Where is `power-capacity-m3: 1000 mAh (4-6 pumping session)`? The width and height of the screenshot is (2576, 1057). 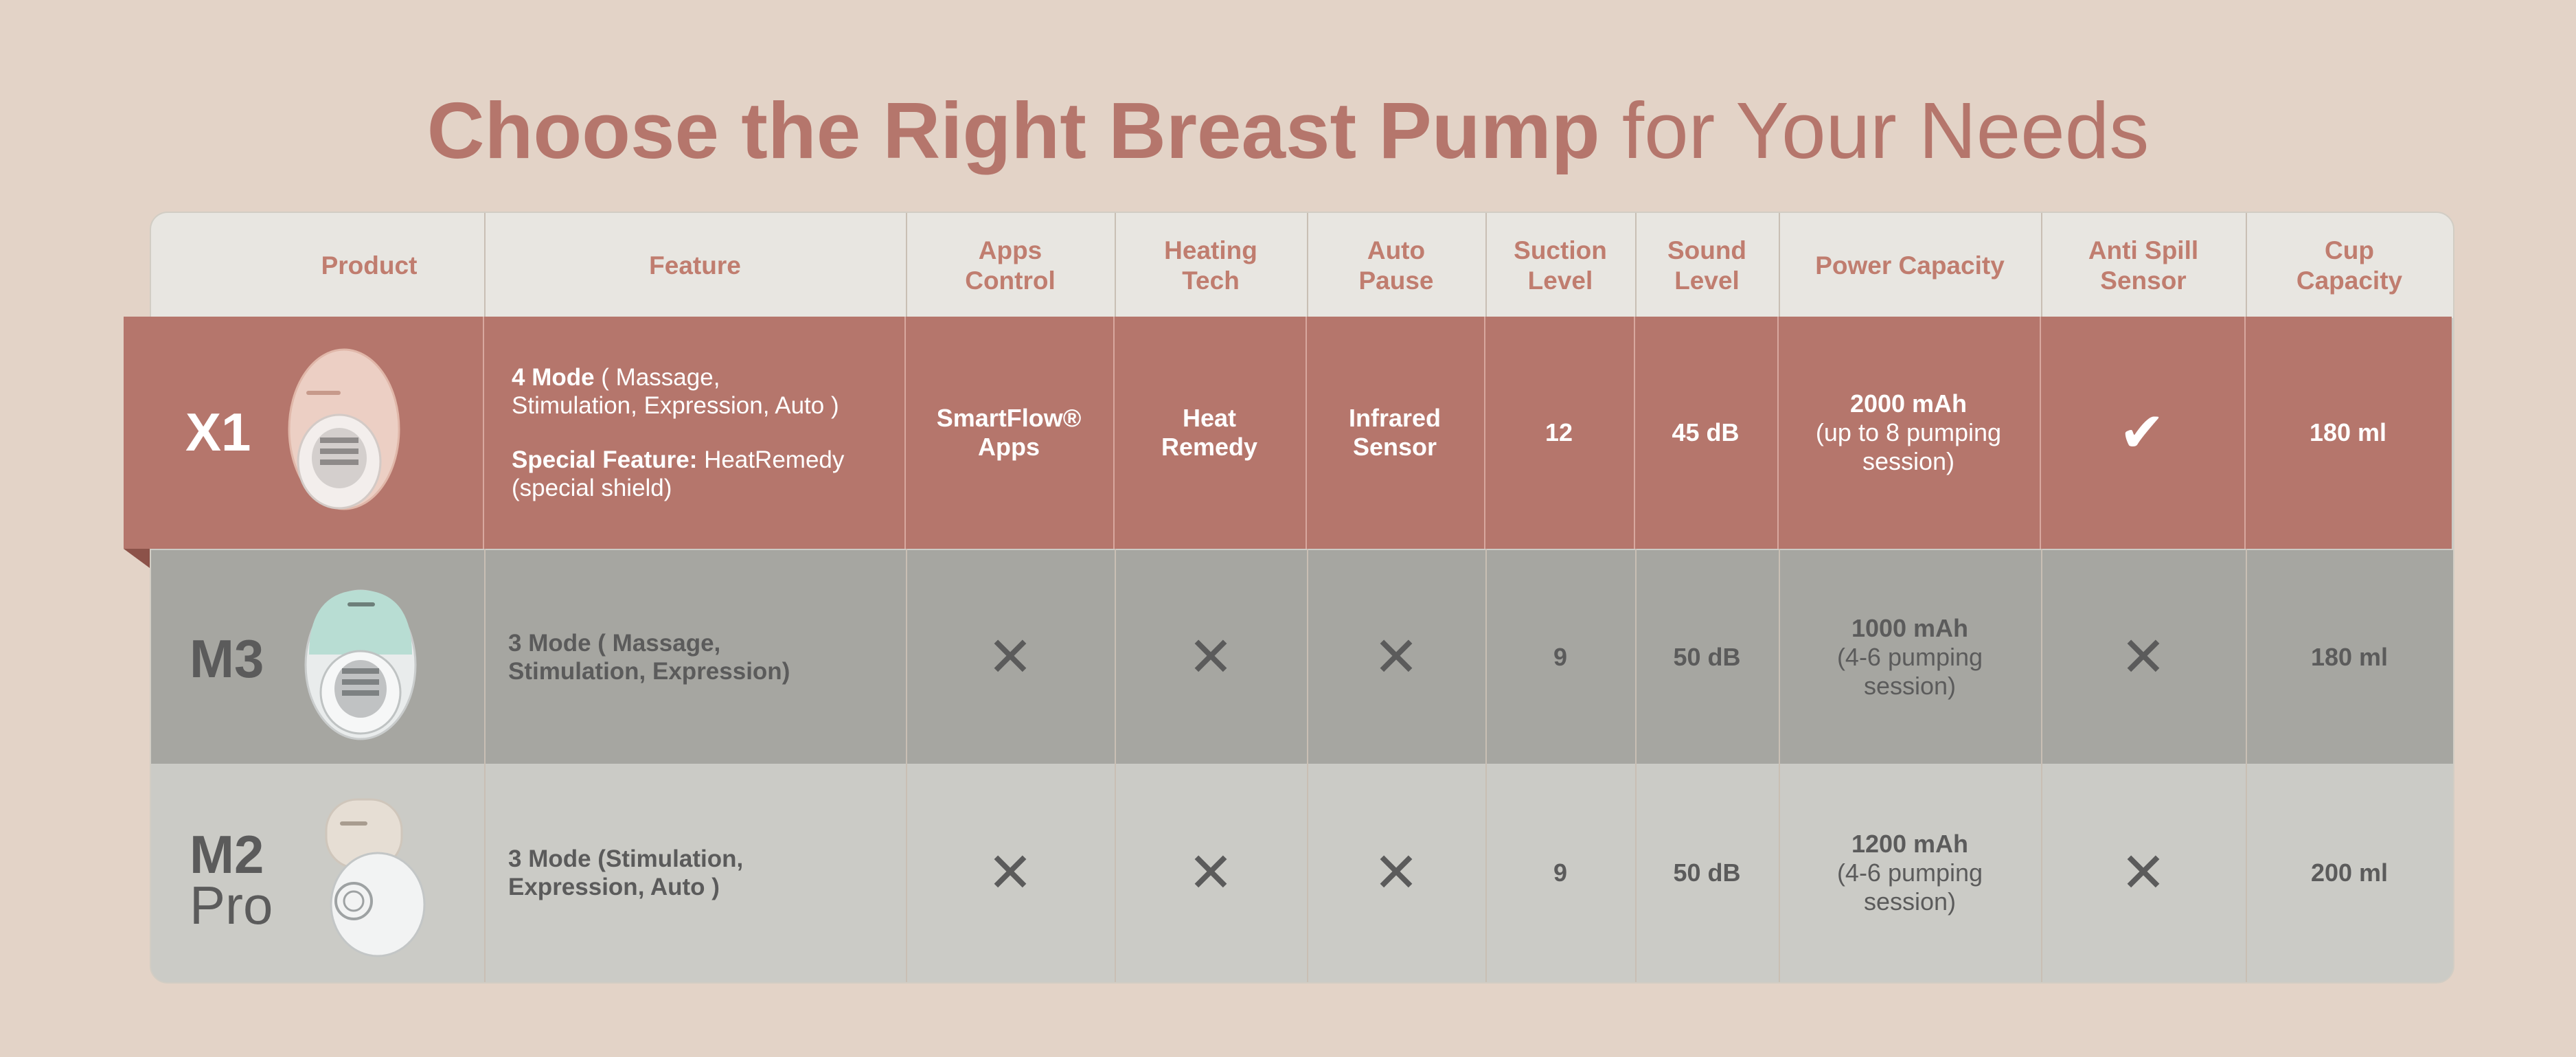 power-capacity-m3: 1000 mAh (4-6 pumping session) is located at coordinates (1909, 656).